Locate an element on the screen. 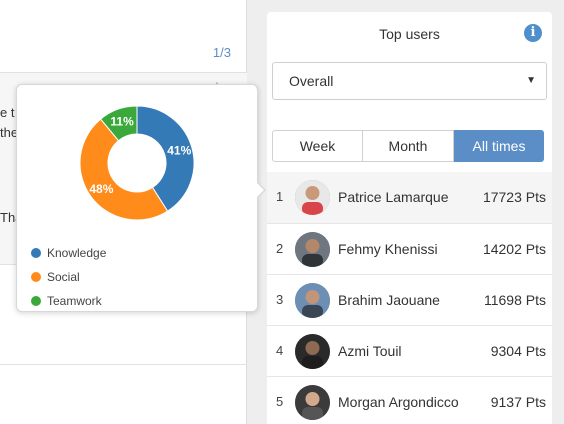 The image size is (564, 424). slice-label: 48% is located at coordinates (101, 189).